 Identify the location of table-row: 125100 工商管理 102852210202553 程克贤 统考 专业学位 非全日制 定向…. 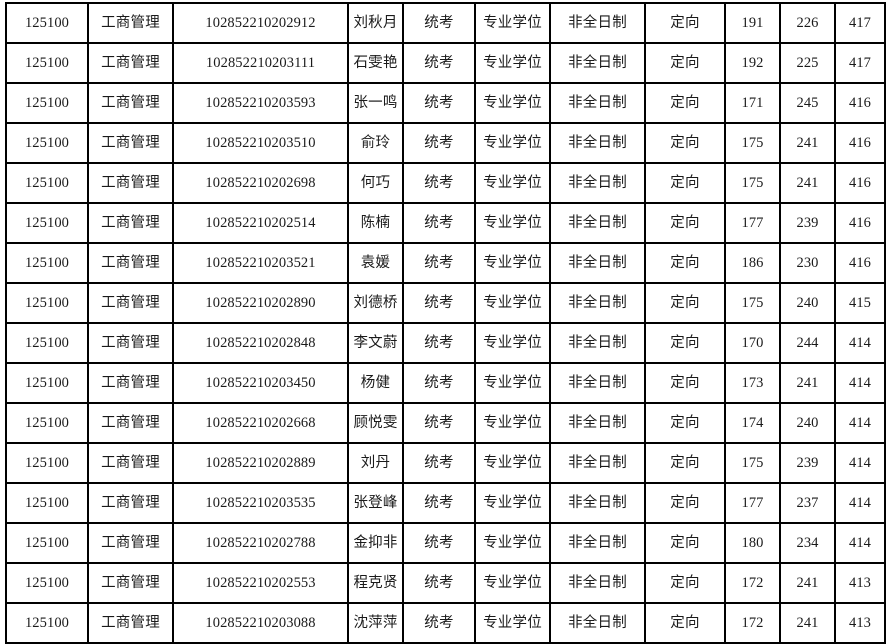
(445, 583).